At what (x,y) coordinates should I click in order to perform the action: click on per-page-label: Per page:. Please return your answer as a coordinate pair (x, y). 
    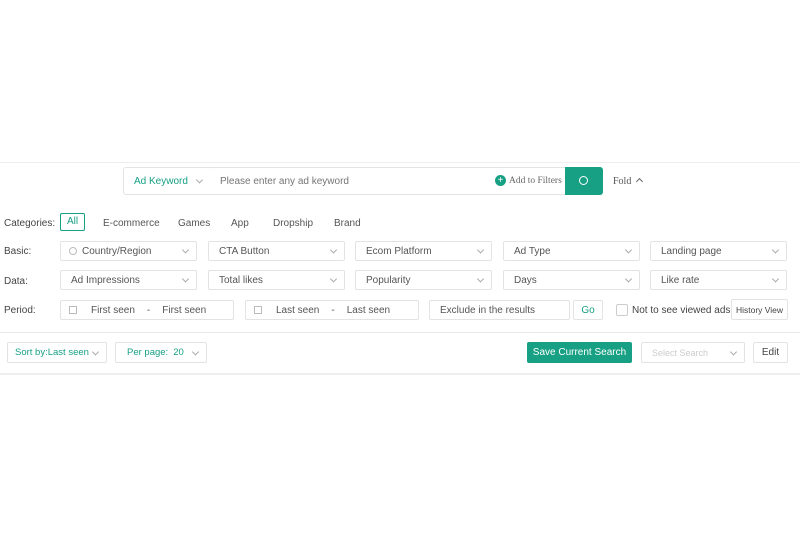
    Looking at the image, I should click on (148, 352).